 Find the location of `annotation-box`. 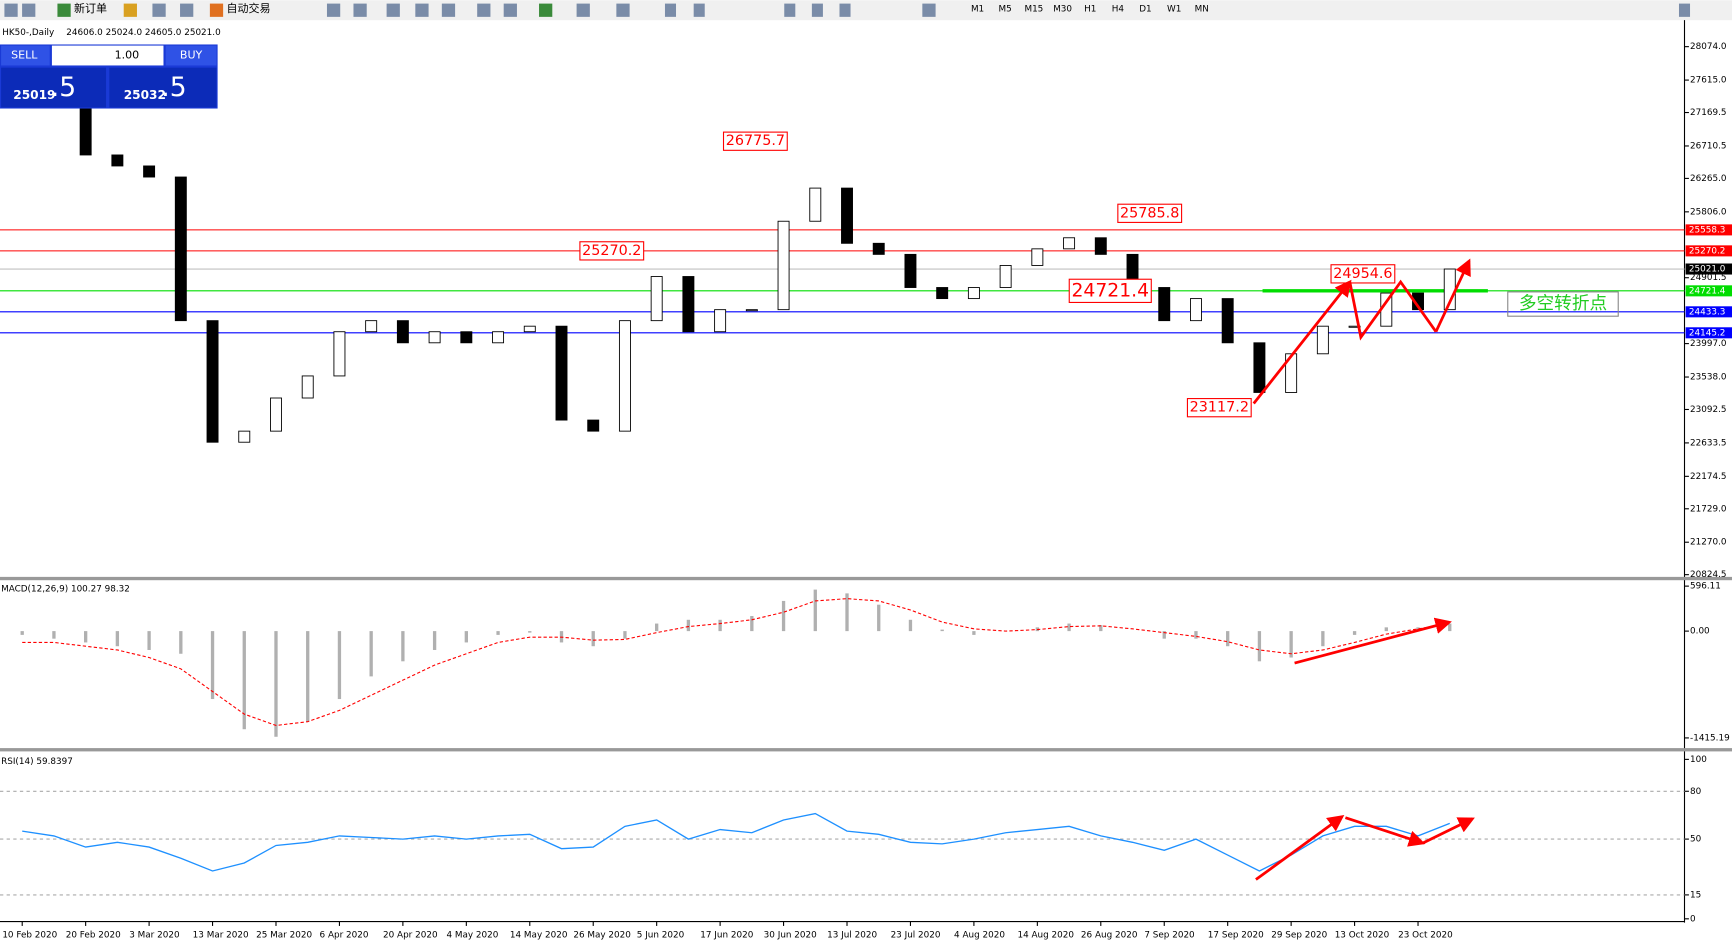

annotation-box is located at coordinates (612, 251).